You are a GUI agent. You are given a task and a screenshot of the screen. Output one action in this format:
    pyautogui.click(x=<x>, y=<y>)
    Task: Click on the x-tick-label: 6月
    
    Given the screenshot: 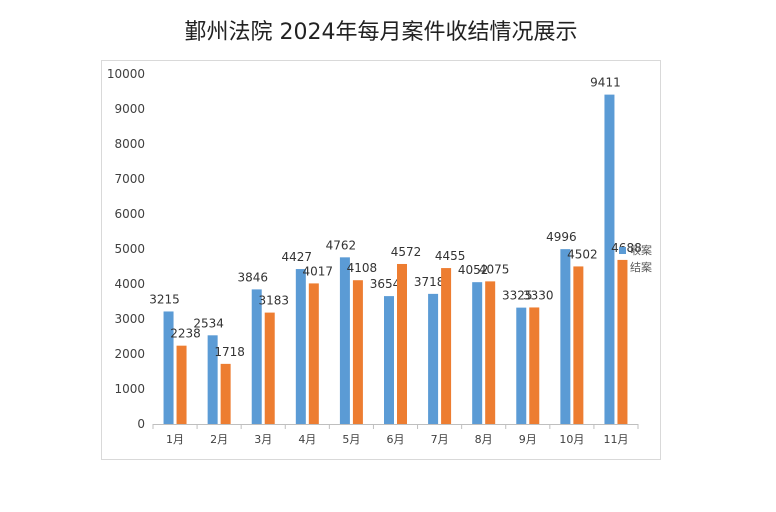 What is the action you would take?
    pyautogui.click(x=396, y=439)
    